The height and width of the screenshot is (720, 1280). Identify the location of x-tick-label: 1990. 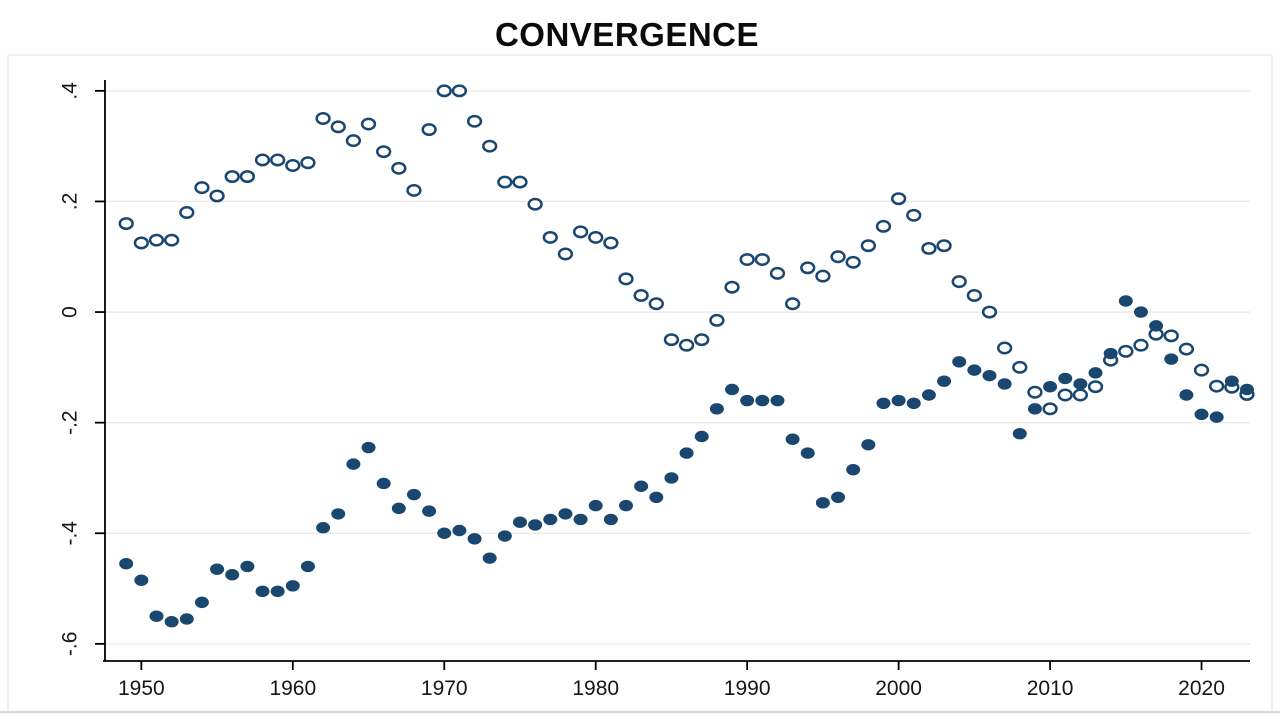
(747, 688).